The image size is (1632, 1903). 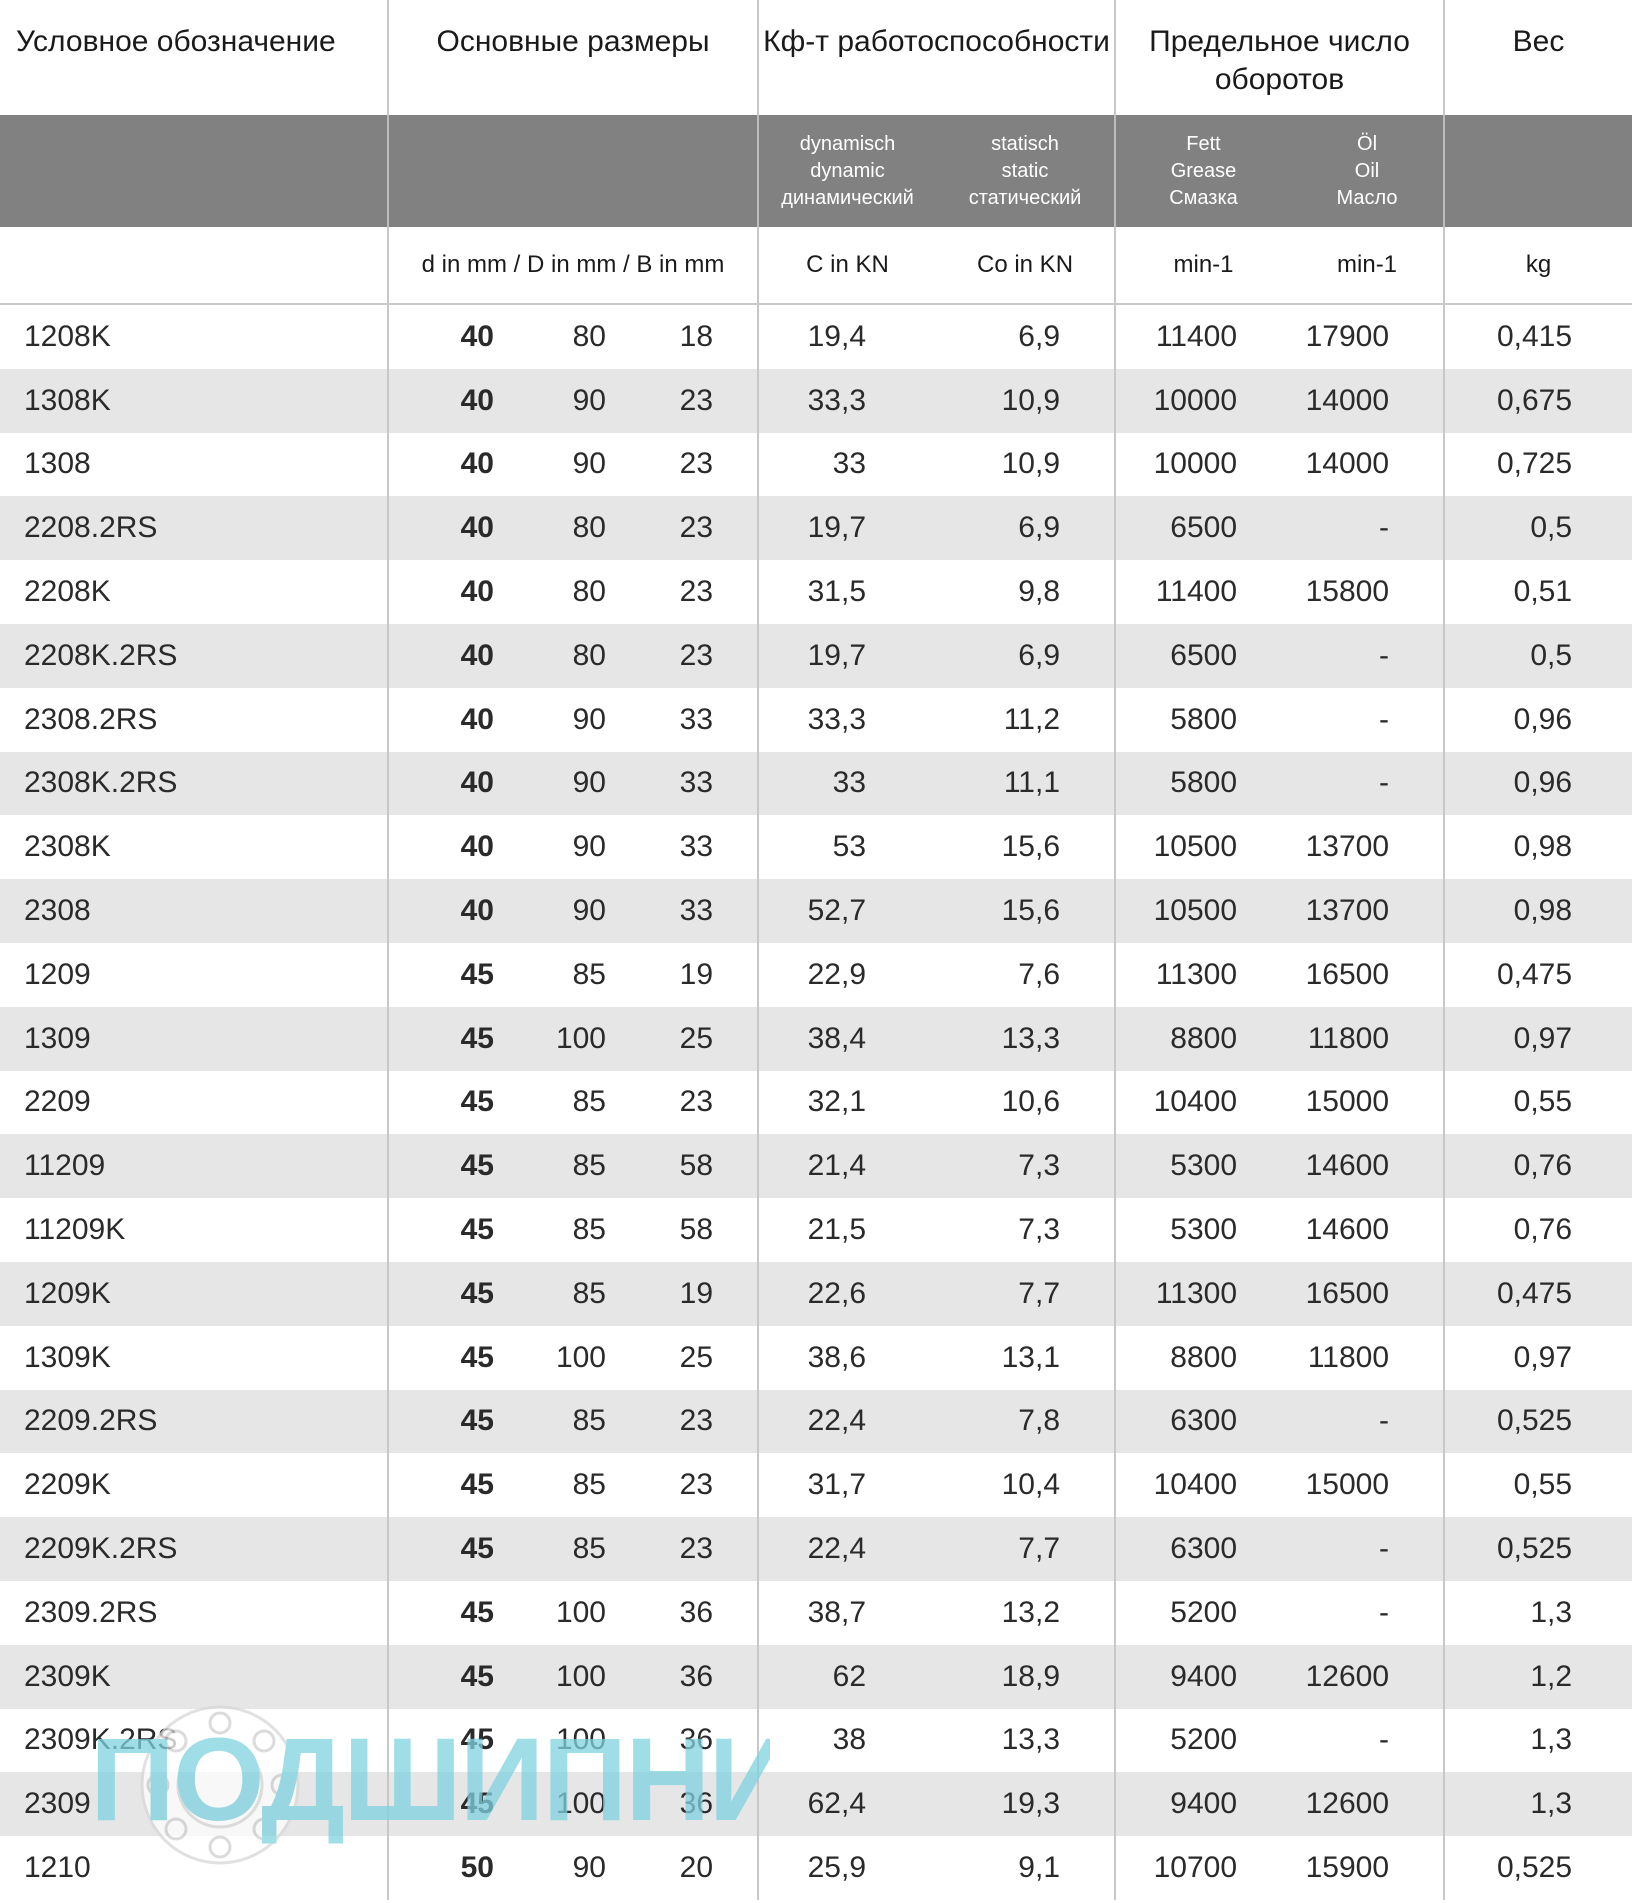 I want to click on subheader-dynamic-ru: динамический, so click(x=847, y=197).